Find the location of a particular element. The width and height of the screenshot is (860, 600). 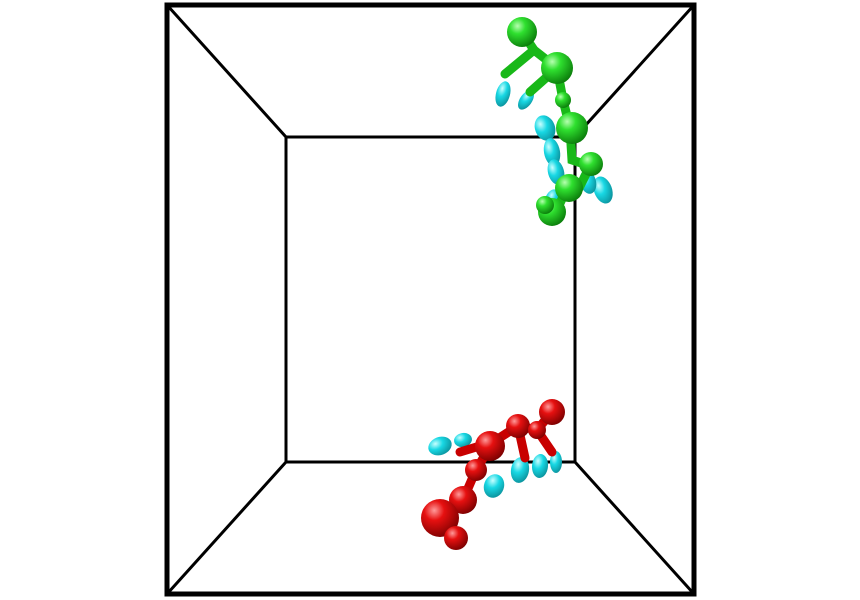

red-chain-dipoles is located at coordinates (495, 465).